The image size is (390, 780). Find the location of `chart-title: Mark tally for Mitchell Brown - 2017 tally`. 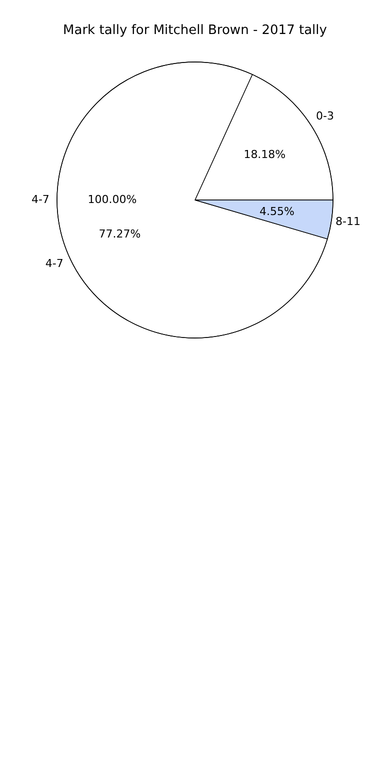

chart-title: Mark tally for Mitchell Brown - 2017 tally is located at coordinates (195, 30).